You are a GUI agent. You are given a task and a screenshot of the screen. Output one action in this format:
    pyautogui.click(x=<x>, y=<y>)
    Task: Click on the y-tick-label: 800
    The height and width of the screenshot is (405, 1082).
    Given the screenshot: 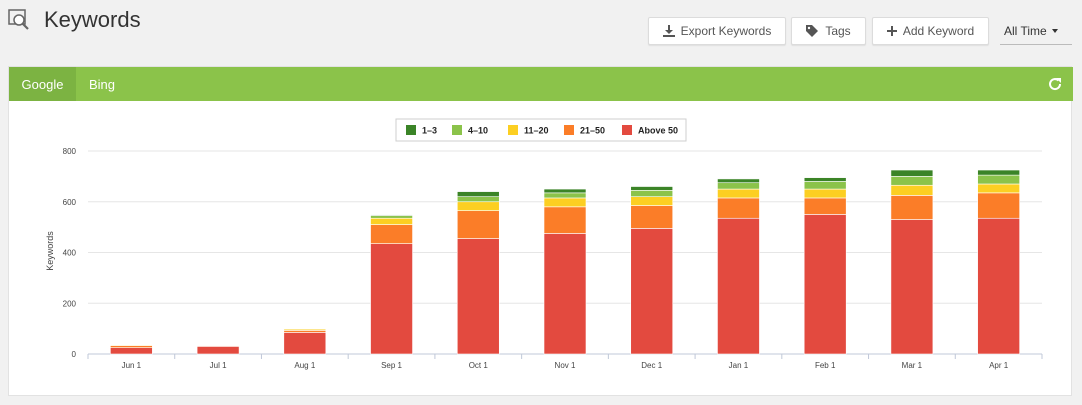 What is the action you would take?
    pyautogui.click(x=70, y=151)
    